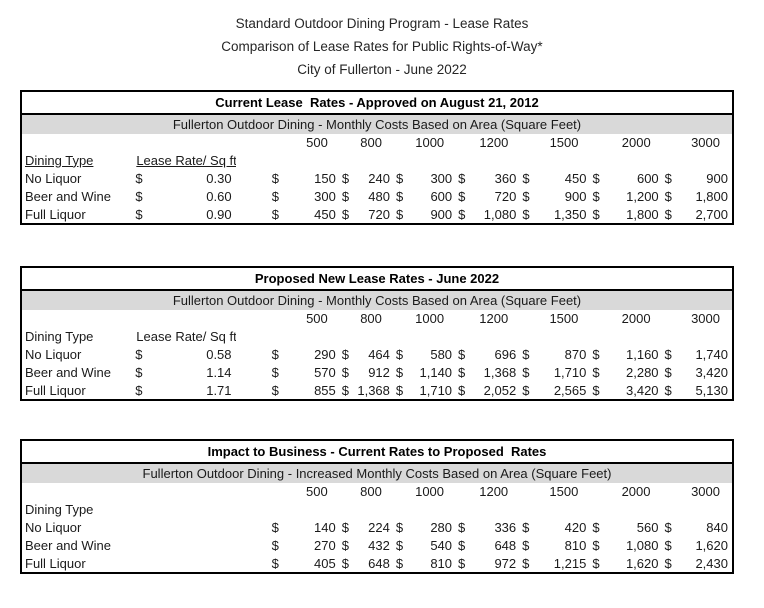 This screenshot has width=764, height=608. What do you see at coordinates (505, 527) in the screenshot?
I see `value-cell: 336` at bounding box center [505, 527].